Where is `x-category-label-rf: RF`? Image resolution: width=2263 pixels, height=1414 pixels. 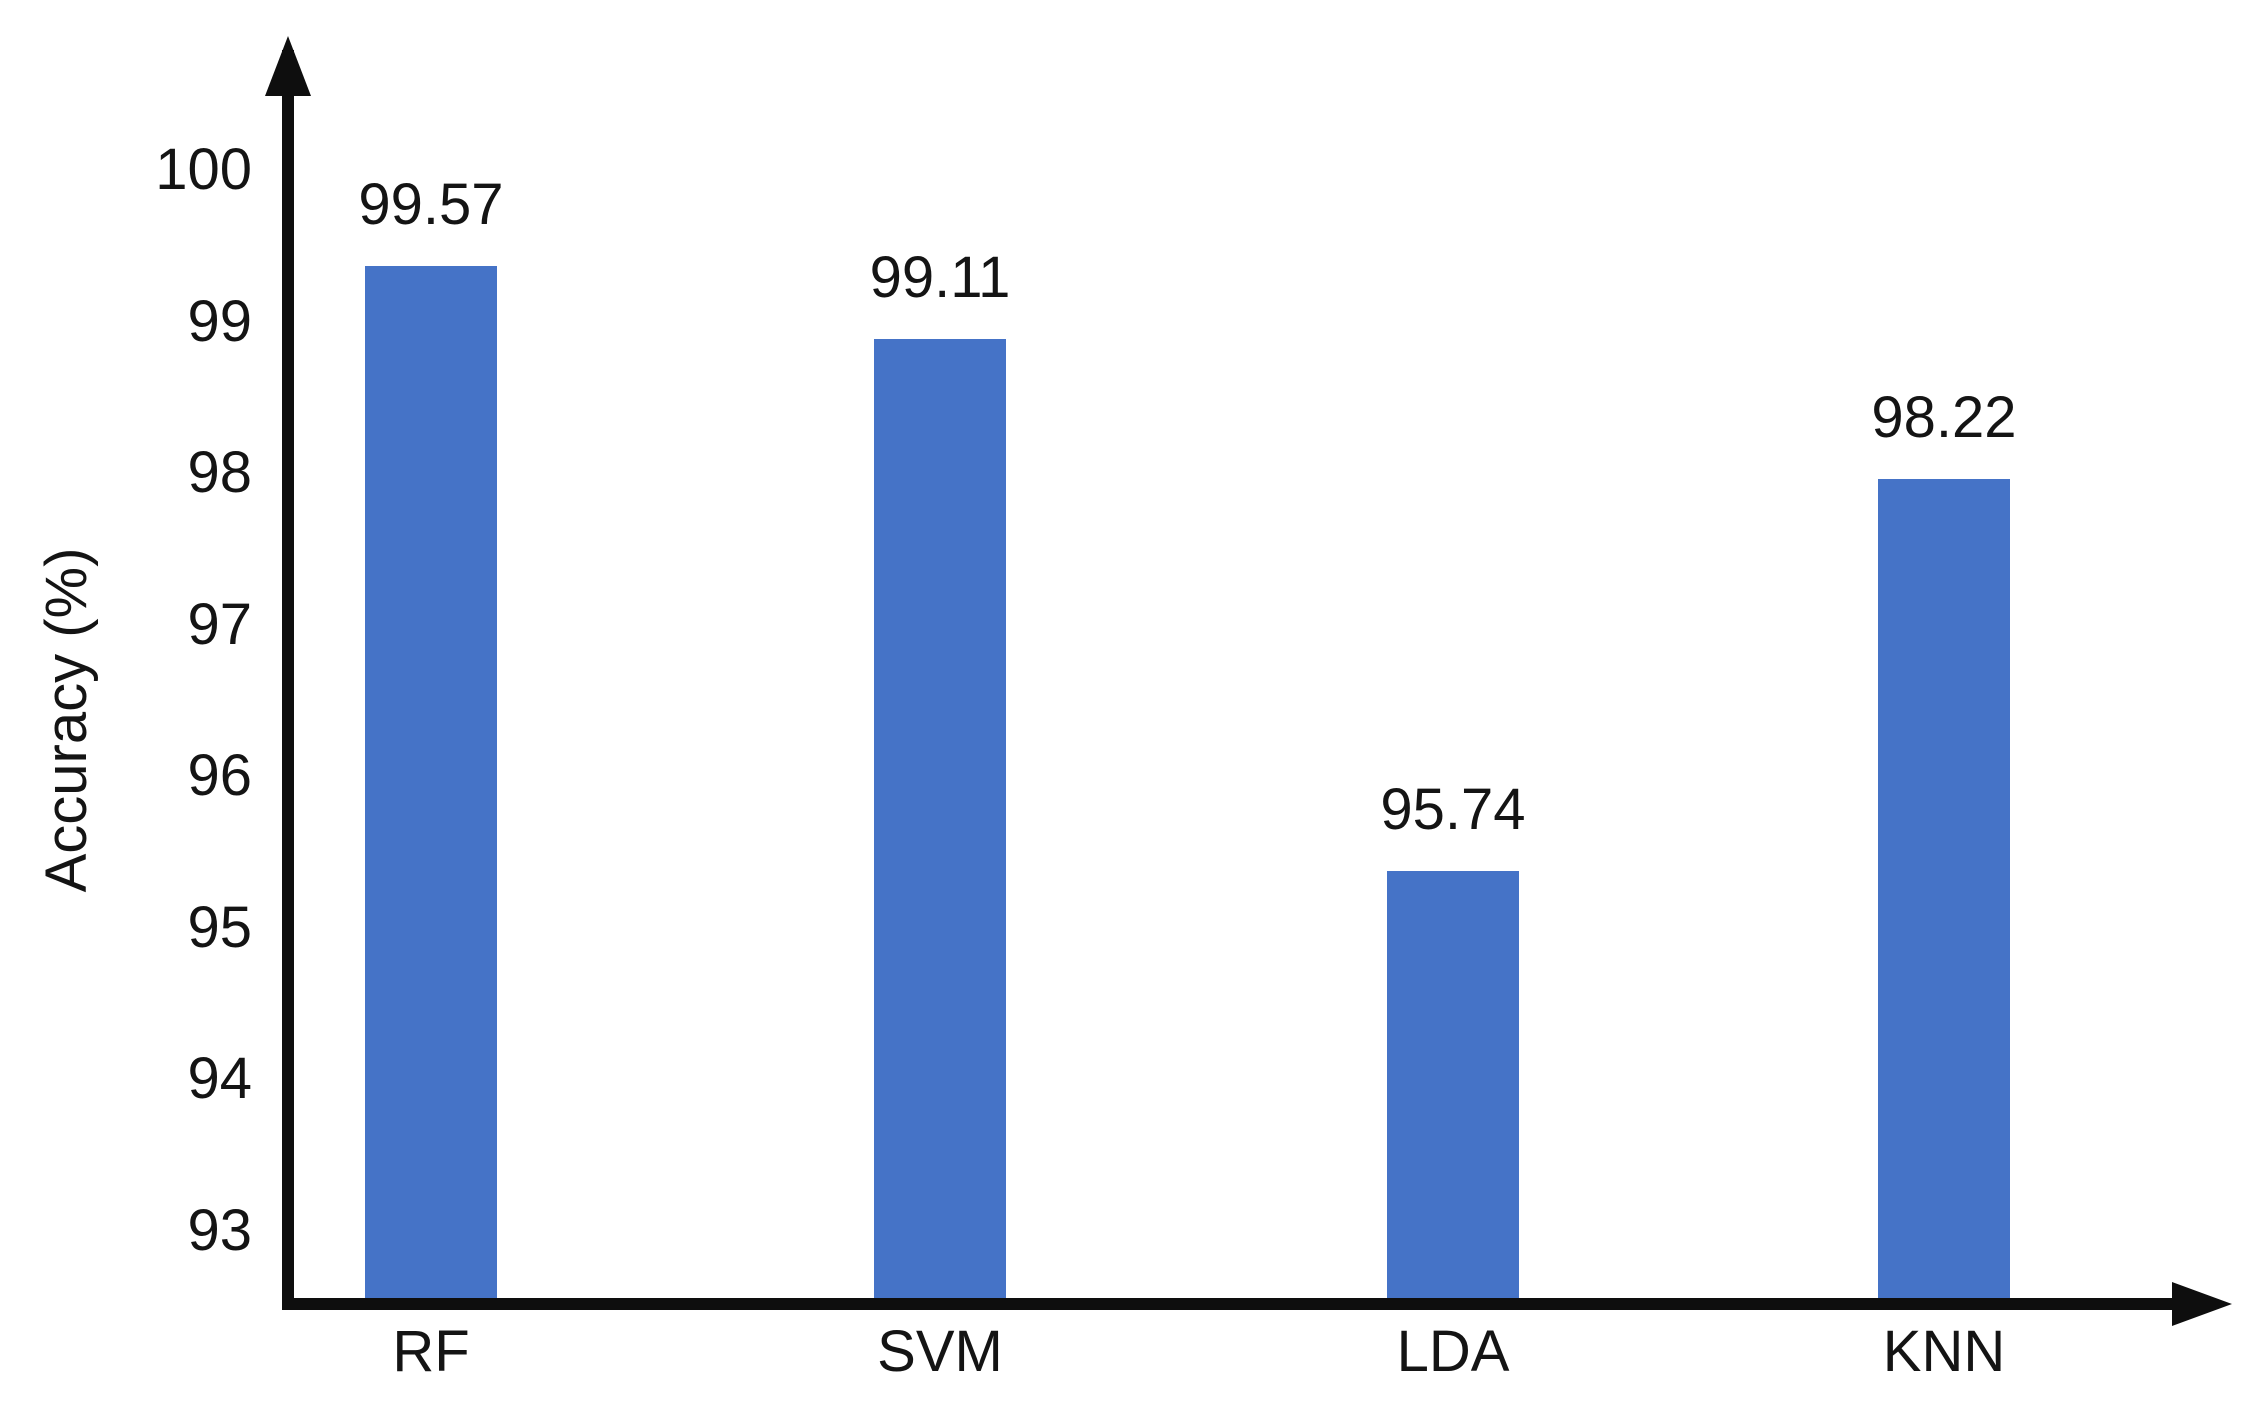
x-category-label-rf: RF is located at coordinates (431, 1351).